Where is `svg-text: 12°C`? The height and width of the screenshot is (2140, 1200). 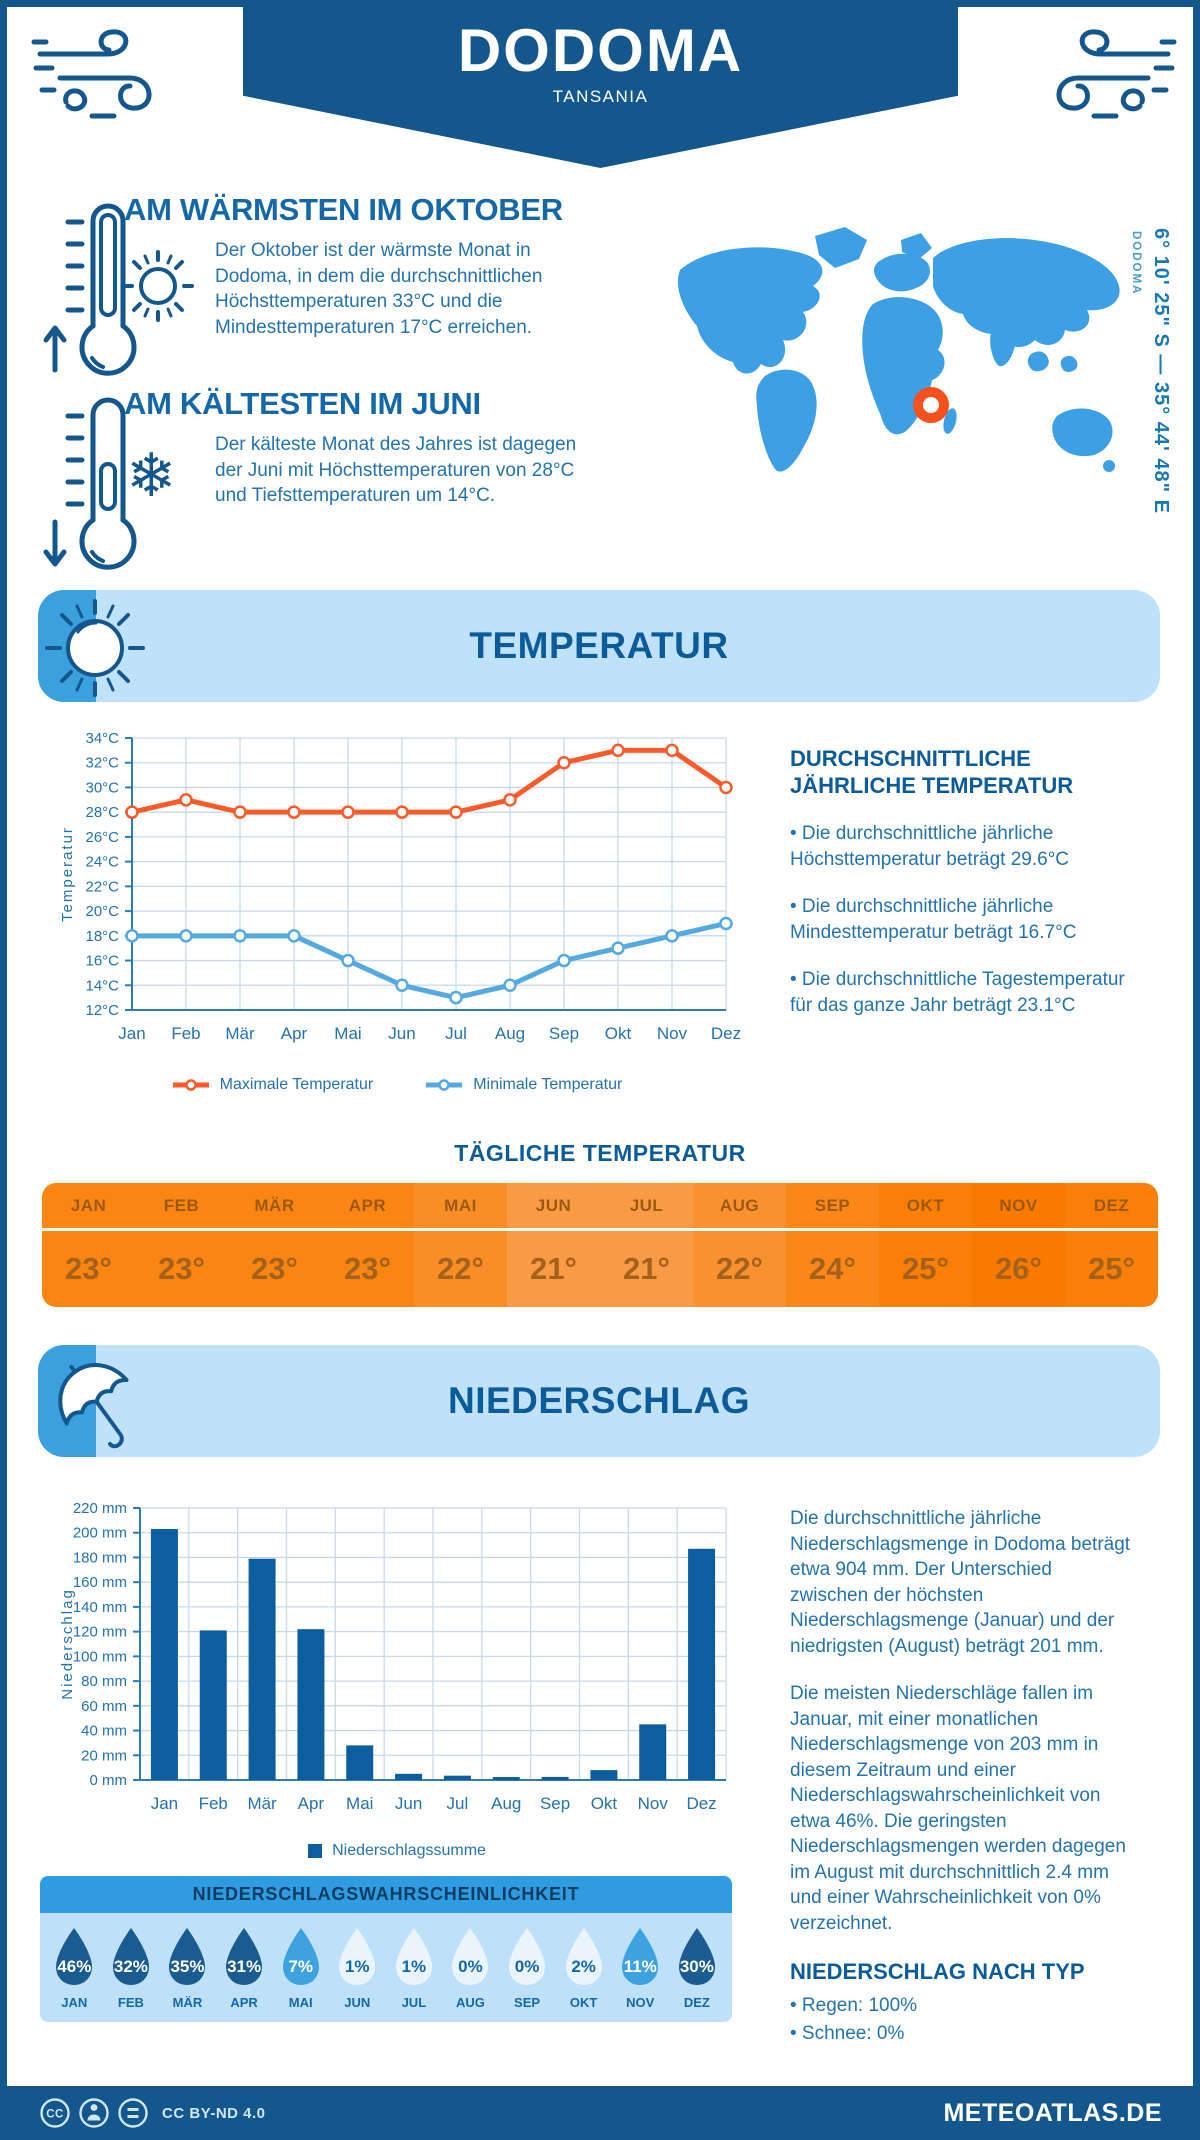 svg-text: 12°C is located at coordinates (102, 1010).